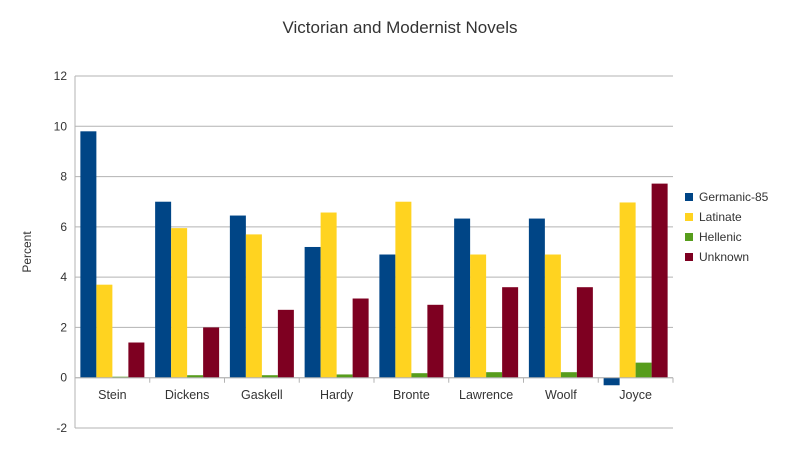 This screenshot has height=454, width=801. I want to click on legend-label: Germanic-85, so click(734, 197).